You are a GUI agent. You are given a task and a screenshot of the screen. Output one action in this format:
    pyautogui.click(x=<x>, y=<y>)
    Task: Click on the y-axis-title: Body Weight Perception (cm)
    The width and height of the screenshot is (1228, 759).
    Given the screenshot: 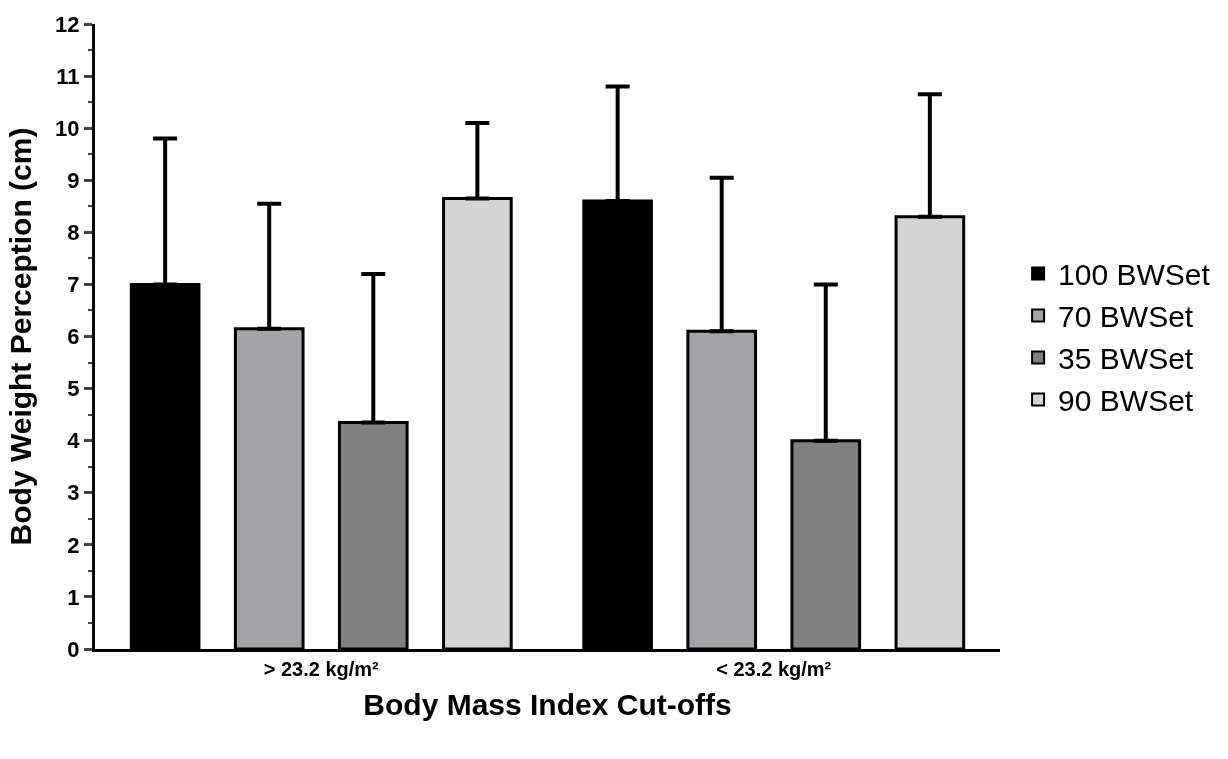 What is the action you would take?
    pyautogui.click(x=21, y=336)
    